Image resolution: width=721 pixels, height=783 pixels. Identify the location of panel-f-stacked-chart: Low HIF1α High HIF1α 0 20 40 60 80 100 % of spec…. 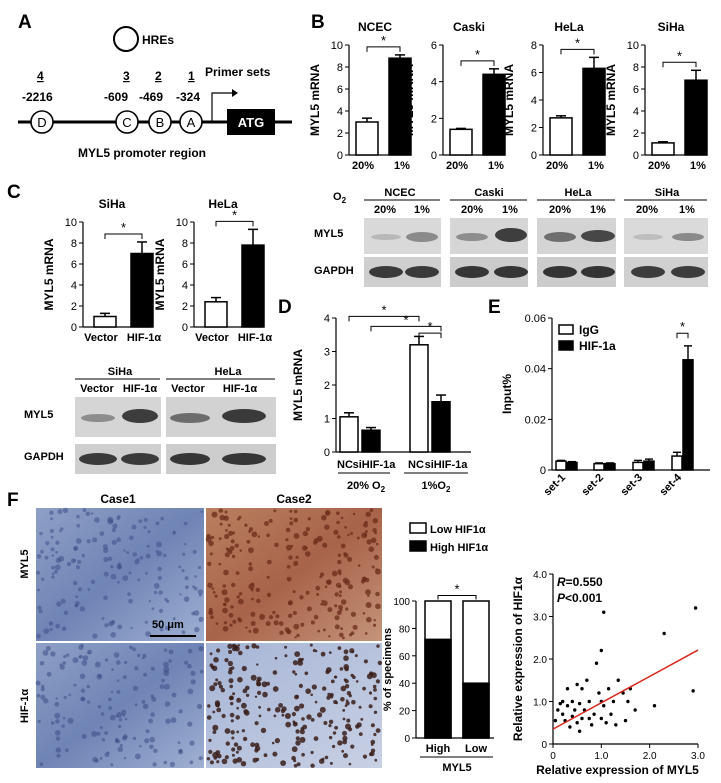
(438, 648).